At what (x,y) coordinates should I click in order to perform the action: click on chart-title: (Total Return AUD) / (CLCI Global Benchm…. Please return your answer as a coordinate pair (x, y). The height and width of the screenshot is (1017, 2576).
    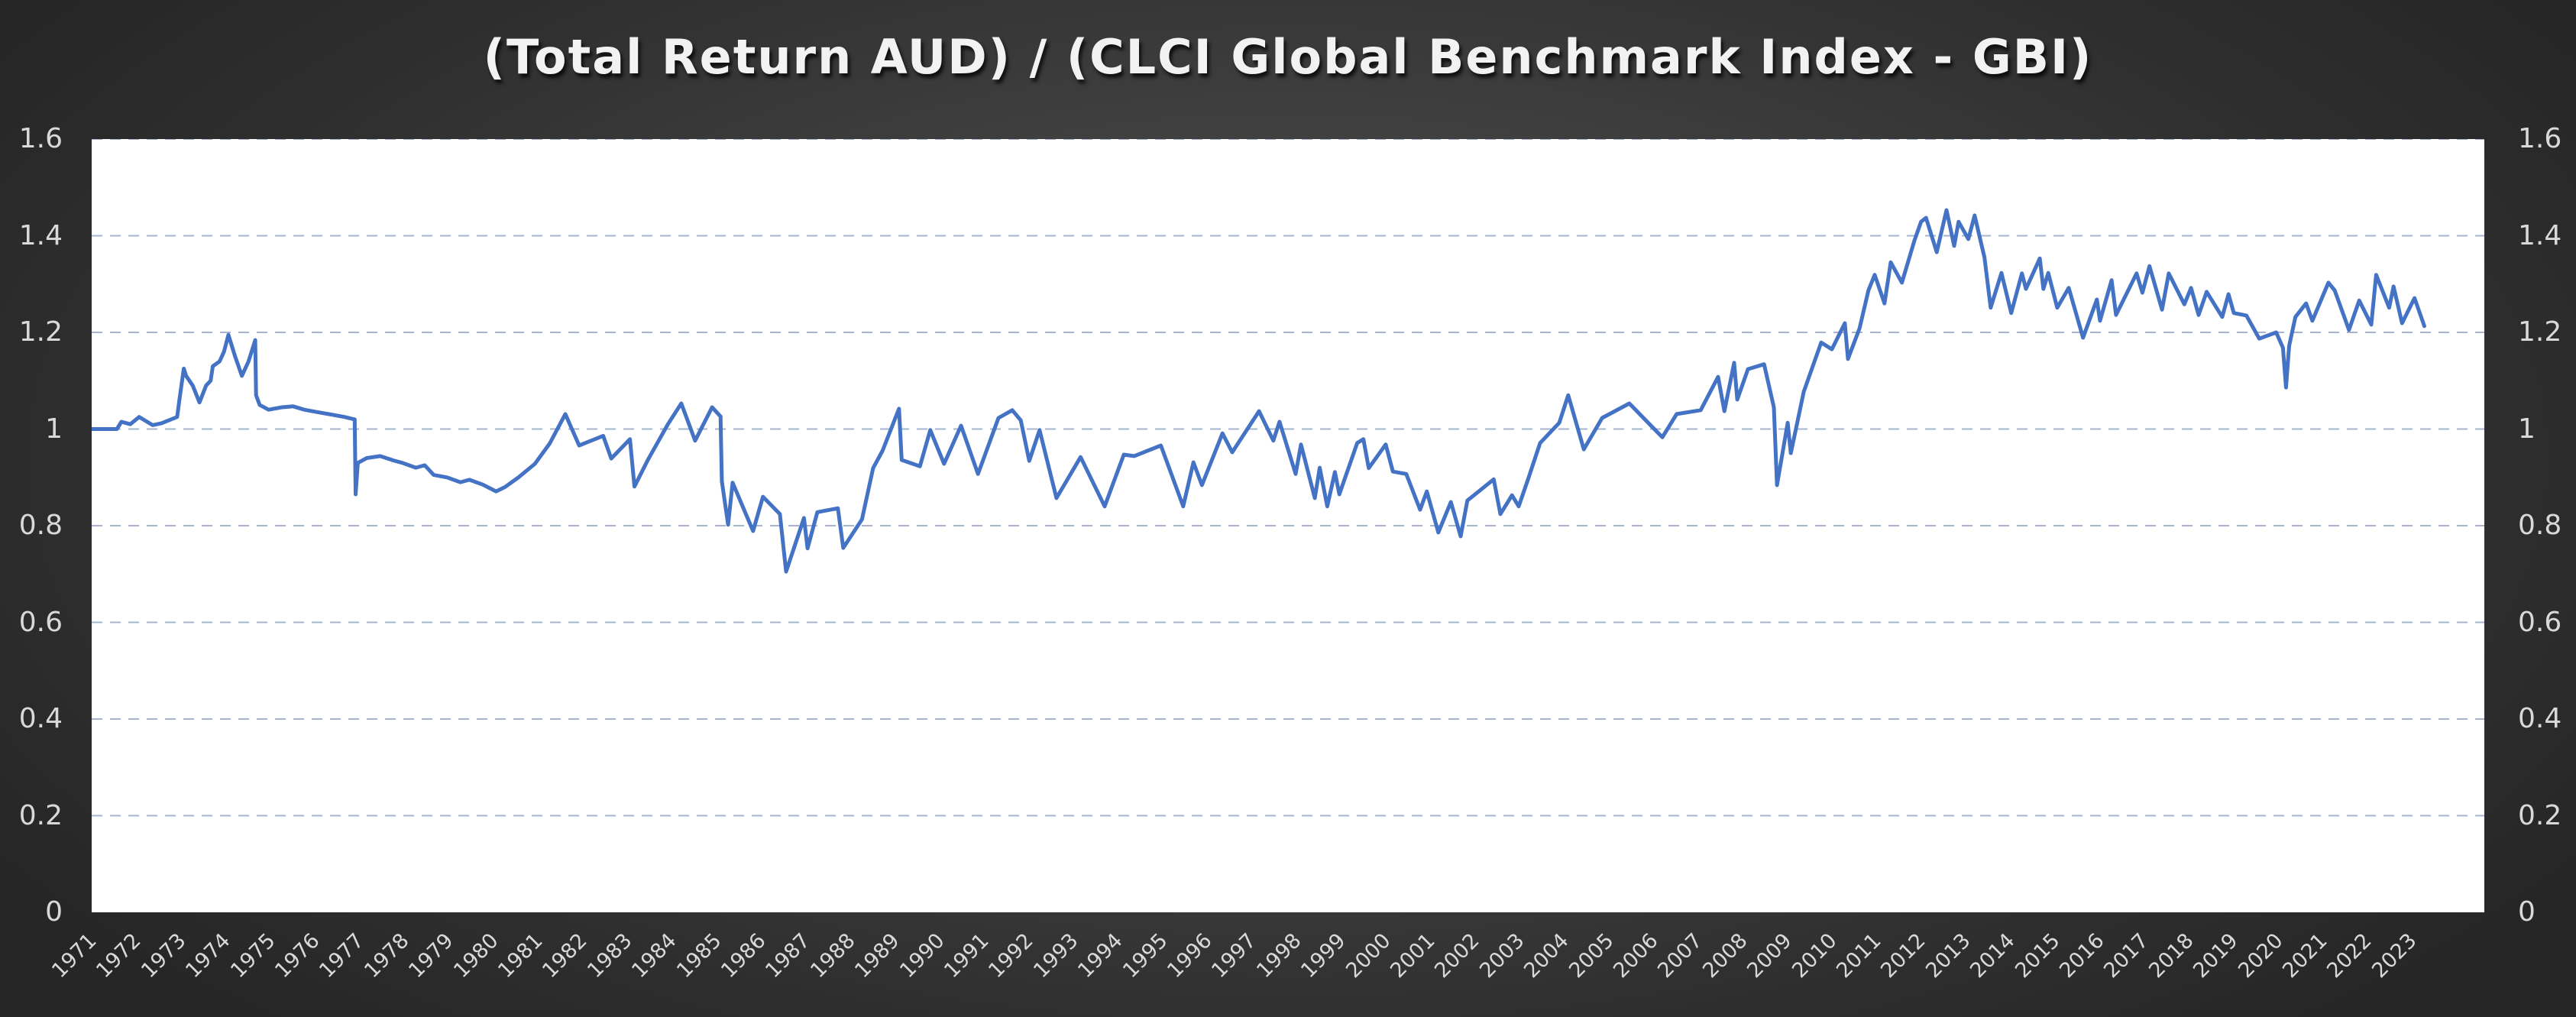
    Looking at the image, I should click on (1288, 57).